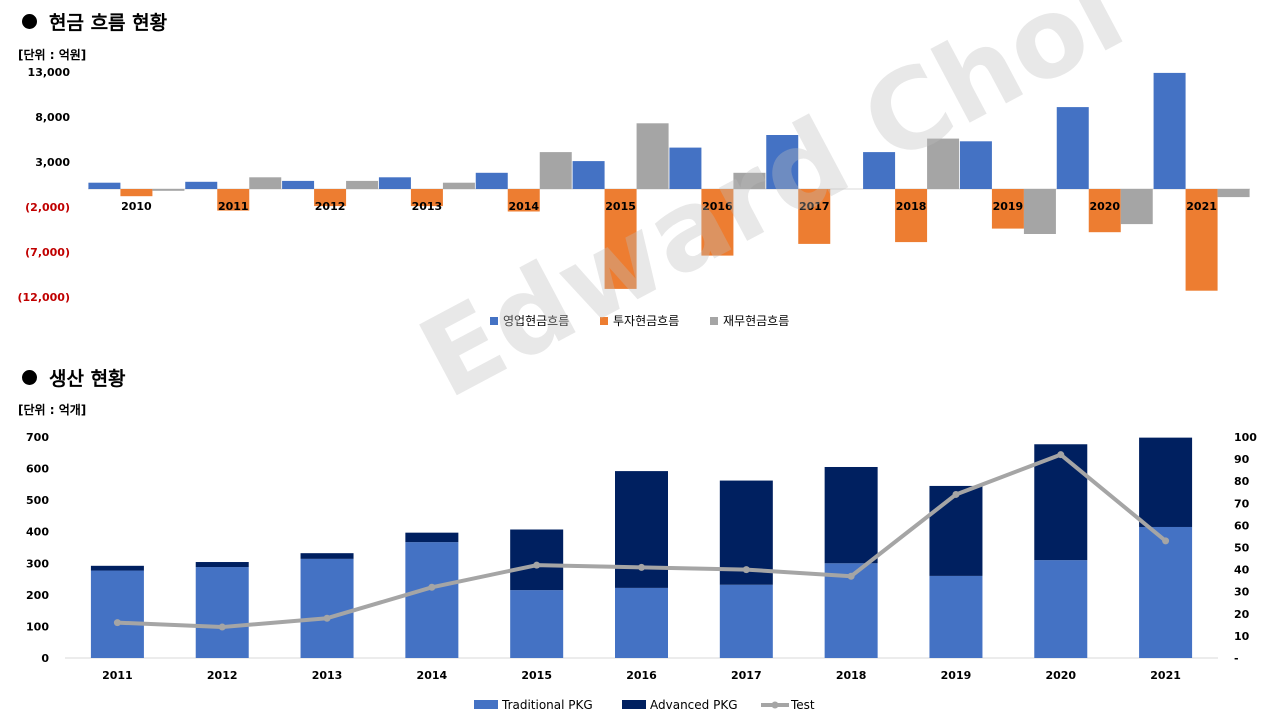 The width and height of the screenshot is (1280, 720). Describe the element at coordinates (1242, 592) in the screenshot. I see `y2-tick-label: 30` at that location.